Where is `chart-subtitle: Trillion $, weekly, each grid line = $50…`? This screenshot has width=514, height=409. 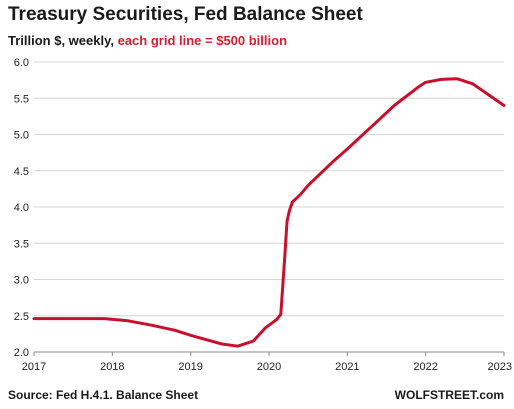 chart-subtitle: Trillion $, weekly, each grid line = $50… is located at coordinates (147, 40).